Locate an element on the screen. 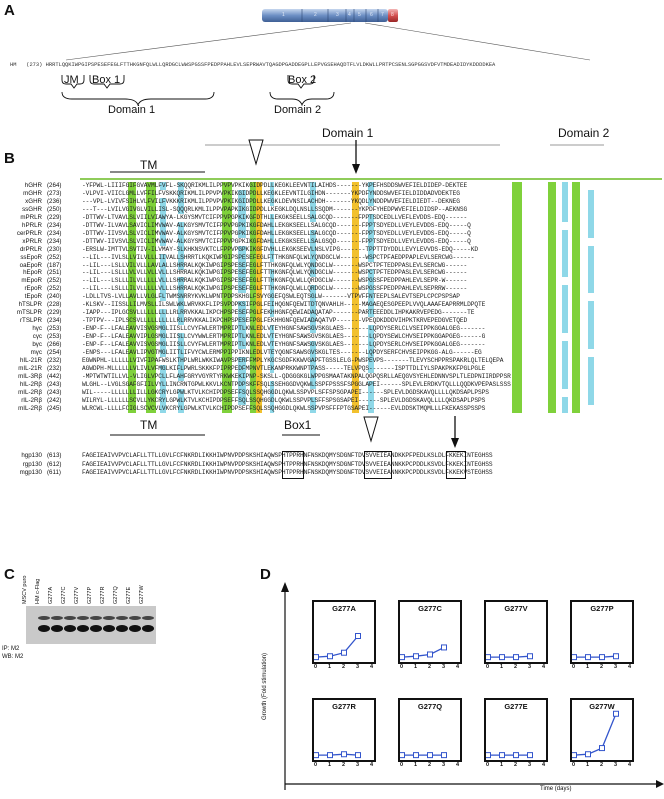 The height and width of the screenshot is (799, 664). growth-subplot: G277R is located at coordinates (344, 730).